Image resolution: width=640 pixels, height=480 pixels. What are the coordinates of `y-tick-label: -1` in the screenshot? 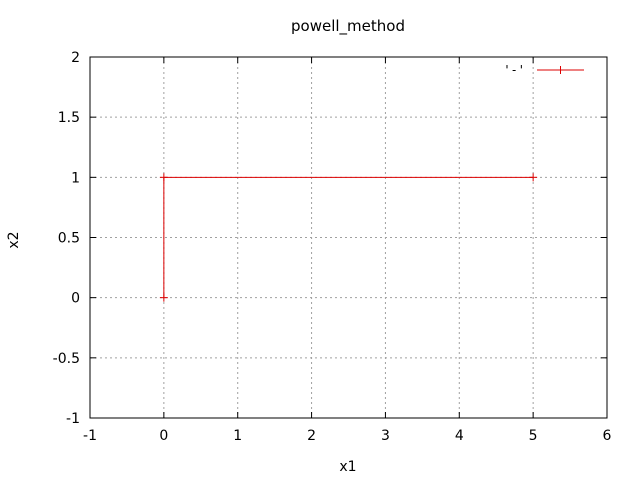 It's located at (73, 419).